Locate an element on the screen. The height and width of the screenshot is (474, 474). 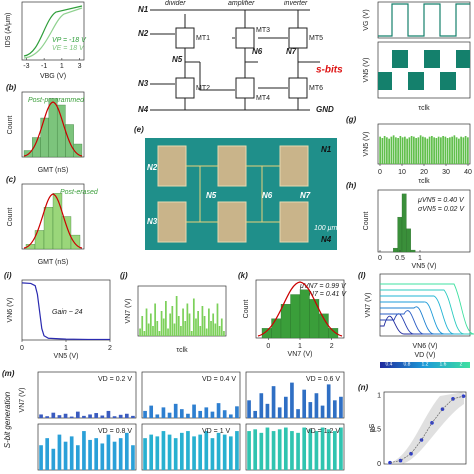
annotation: μVN7 = 0.99 V is located at coordinates (323, 286).